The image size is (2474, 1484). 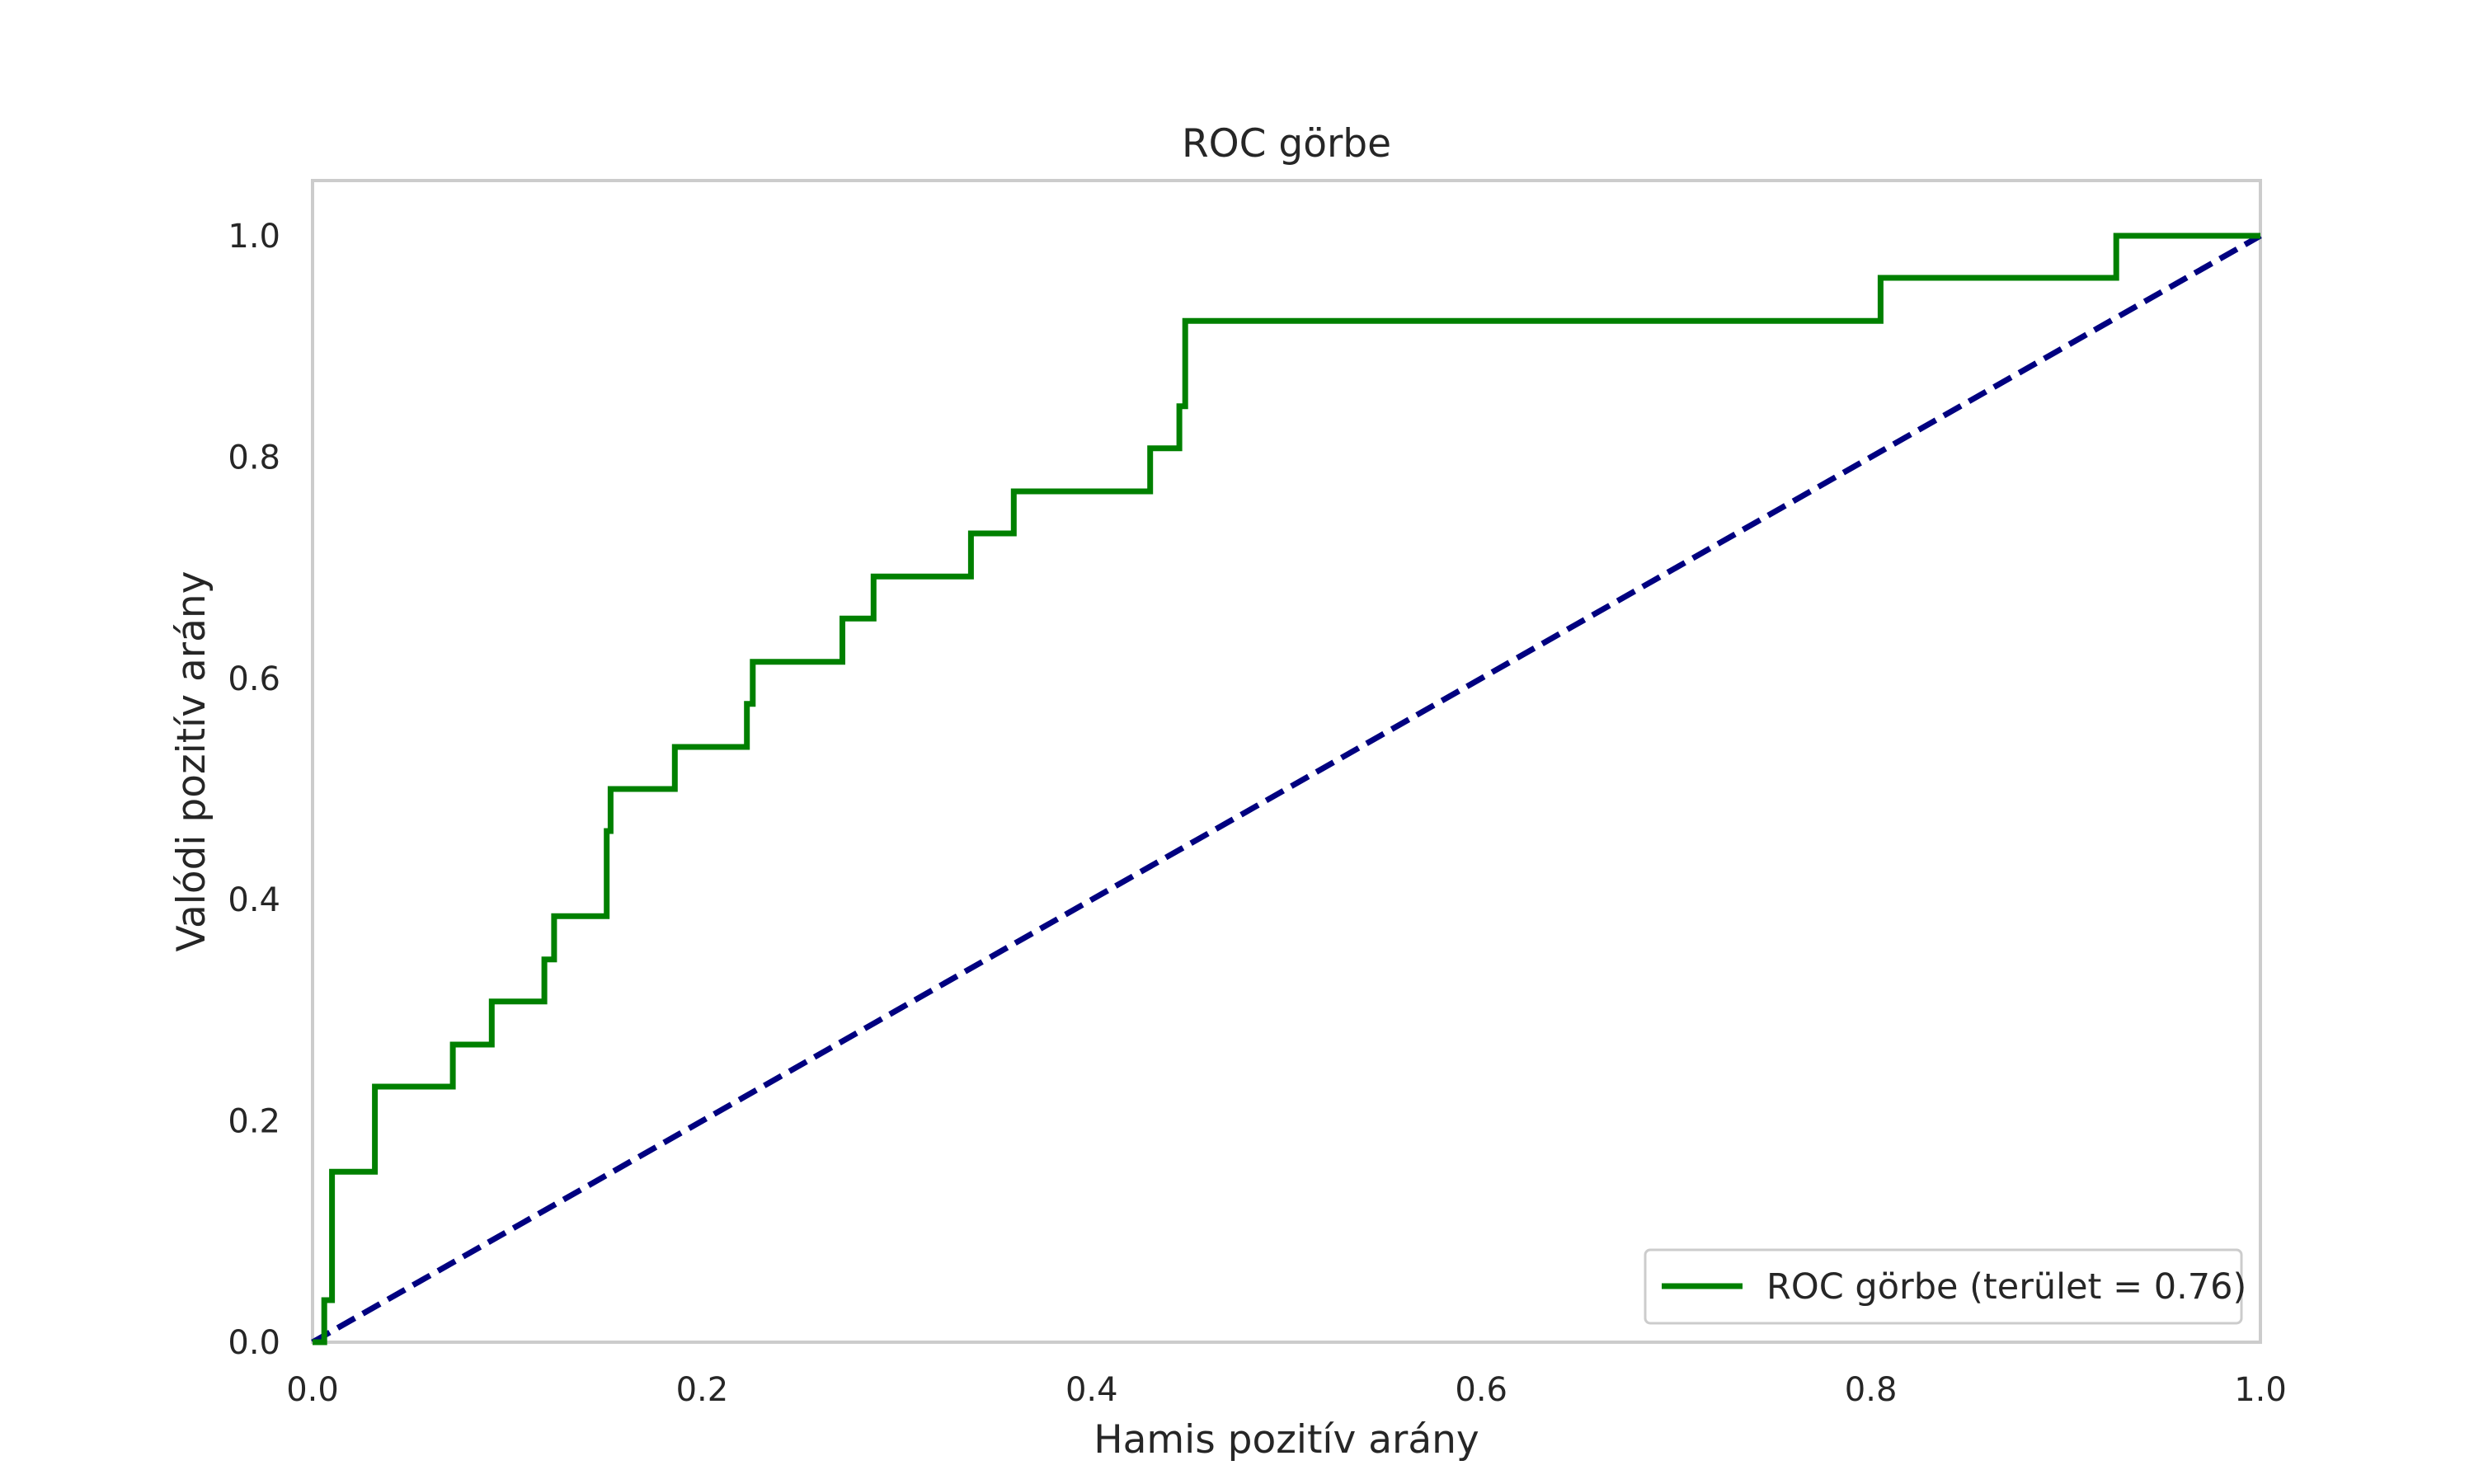 I want to click on legend-box, so click(x=1943, y=1286).